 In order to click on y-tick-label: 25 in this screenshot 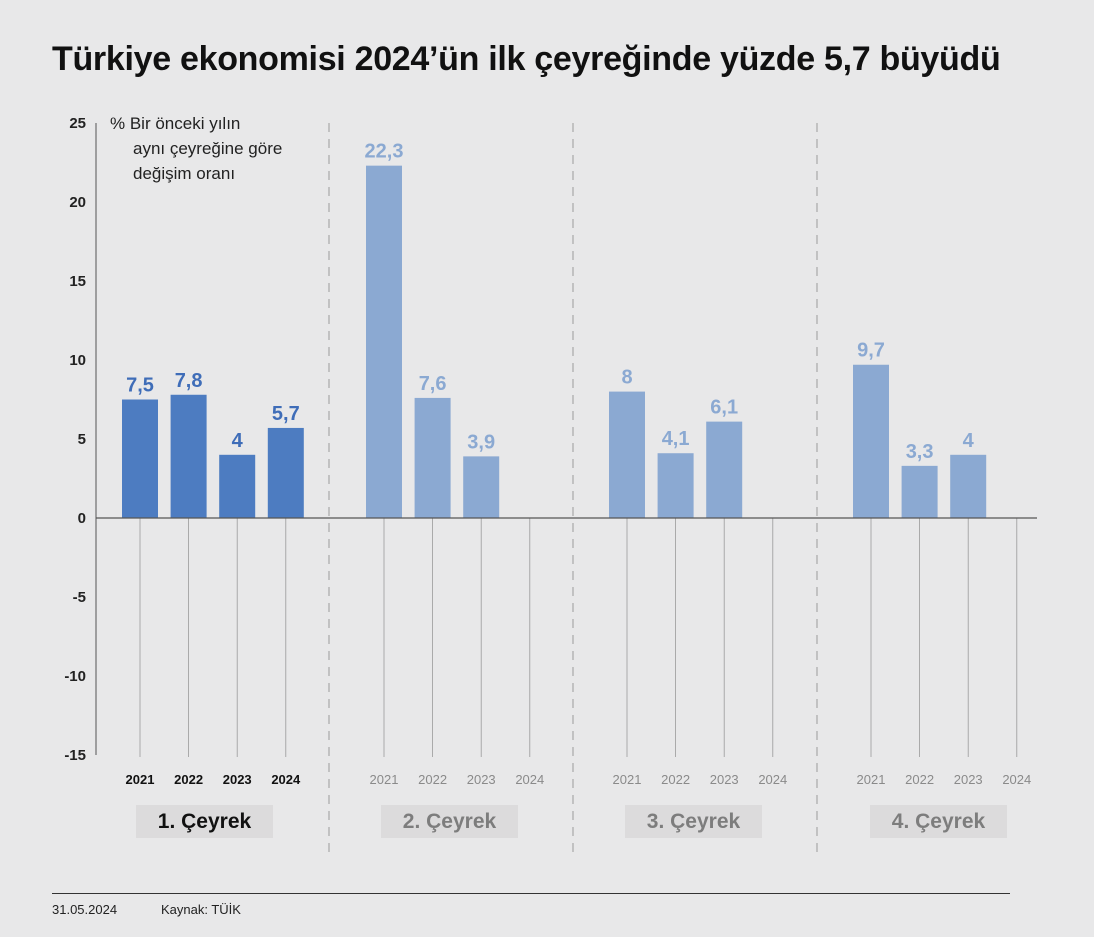, I will do `click(77, 123)`.